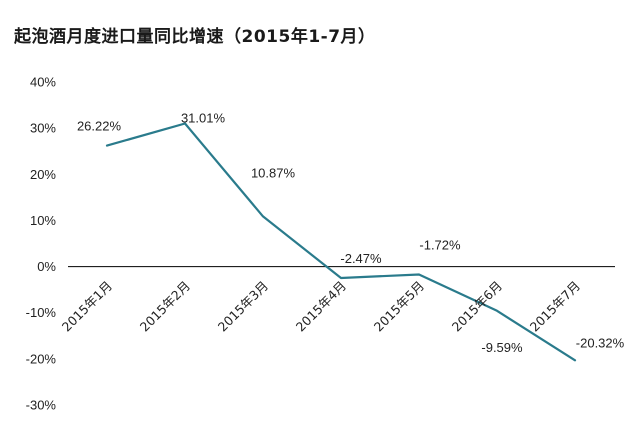 The image size is (638, 435). What do you see at coordinates (440, 245) in the screenshot?
I see `data-label: -1.72%` at bounding box center [440, 245].